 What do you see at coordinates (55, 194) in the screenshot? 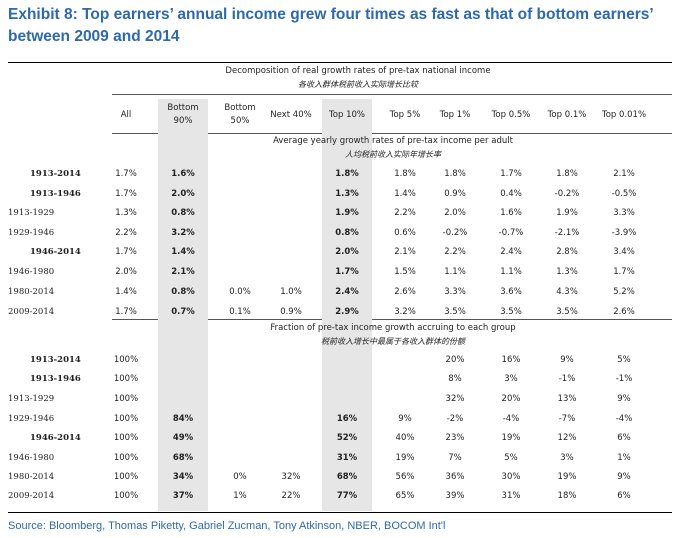
I see `growth-row-label-1913-1946: 1913-1946` at bounding box center [55, 194].